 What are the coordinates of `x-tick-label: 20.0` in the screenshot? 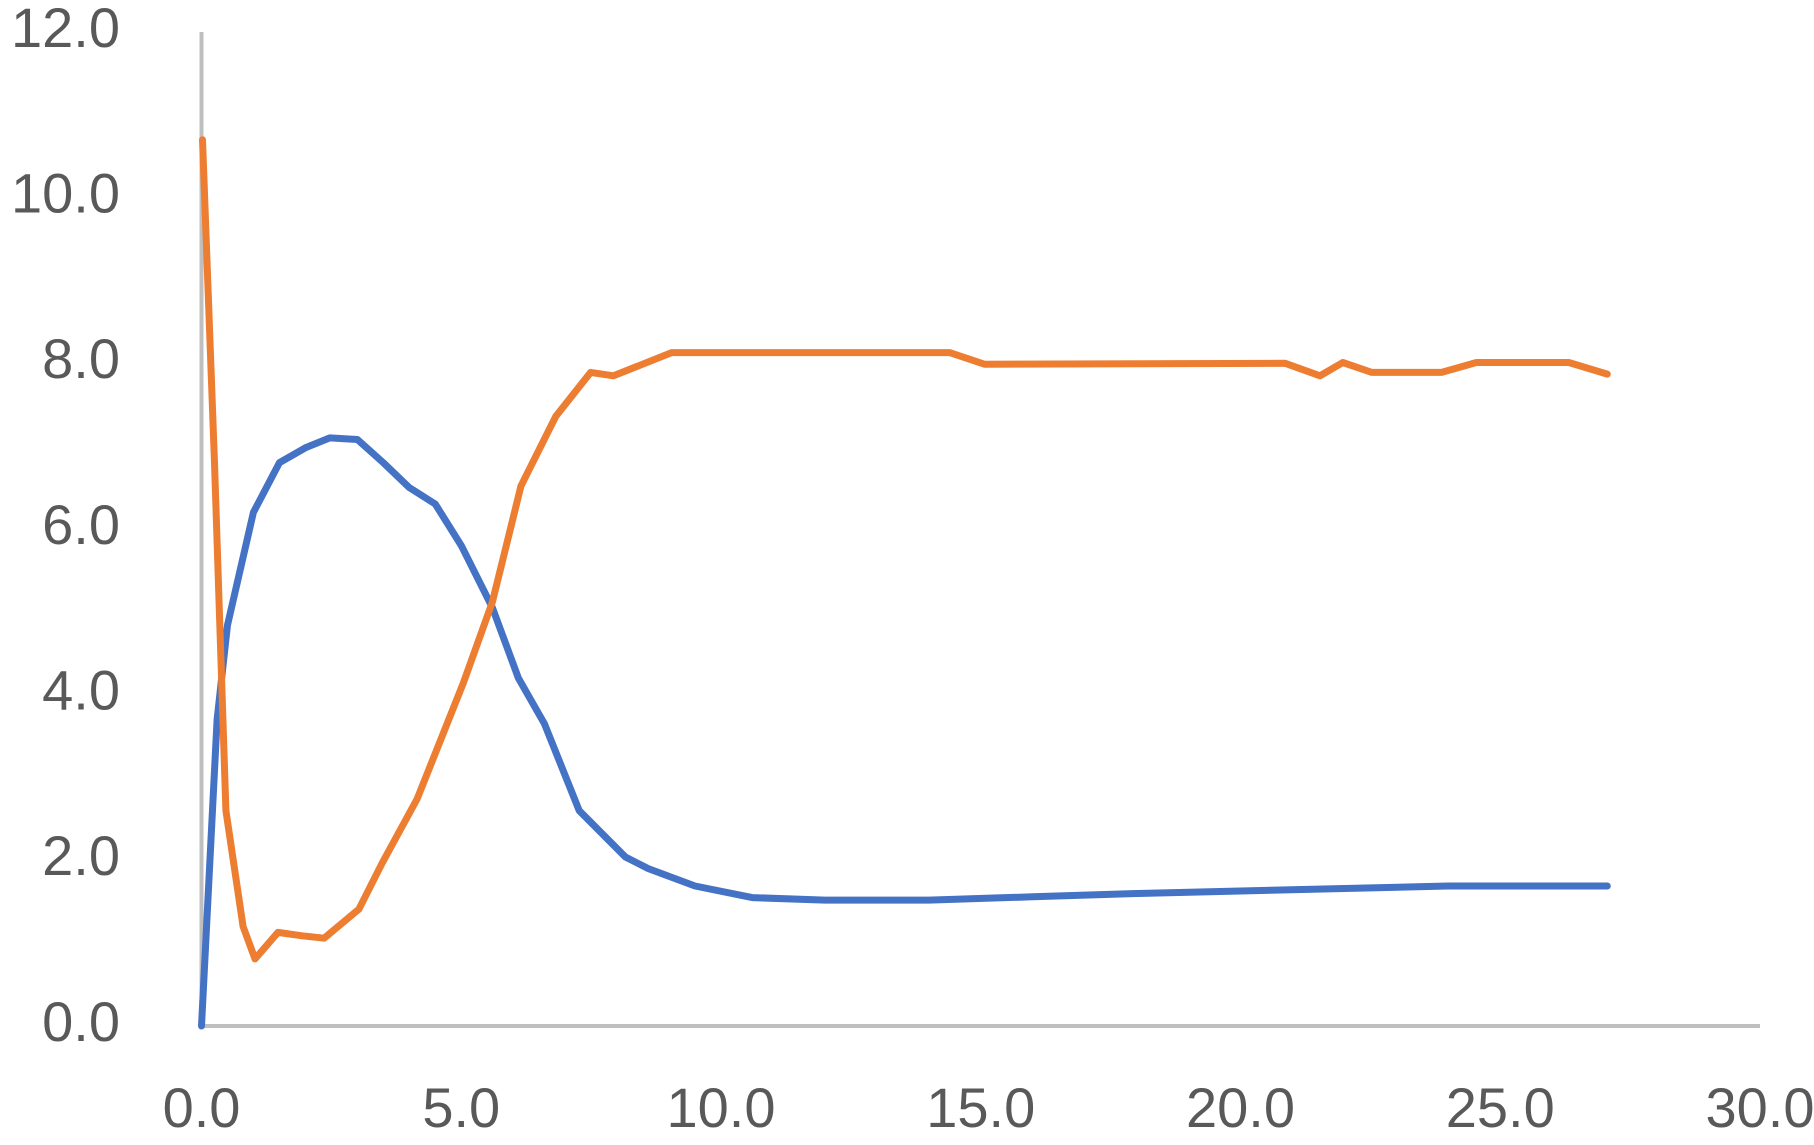 It's located at (1240, 1107).